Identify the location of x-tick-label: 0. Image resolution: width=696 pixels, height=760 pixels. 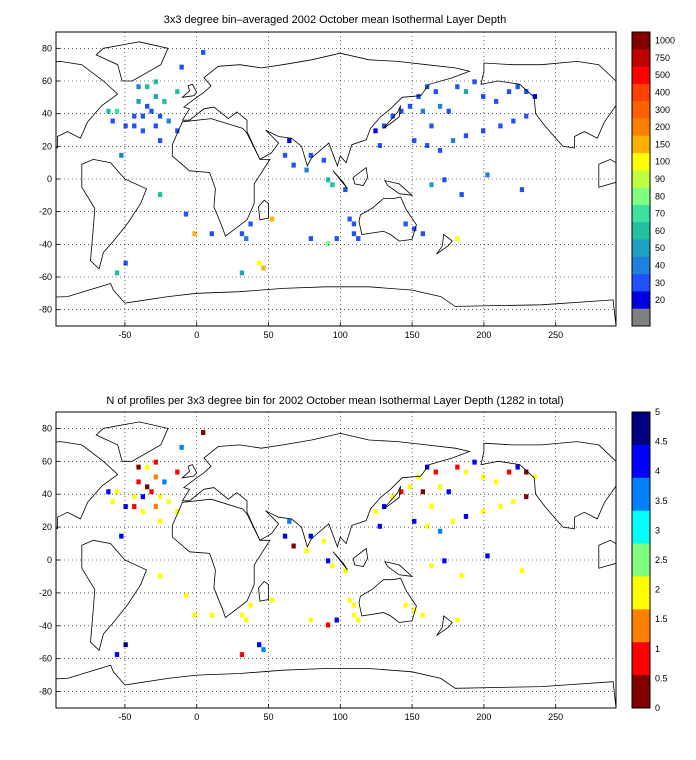
(196, 335).